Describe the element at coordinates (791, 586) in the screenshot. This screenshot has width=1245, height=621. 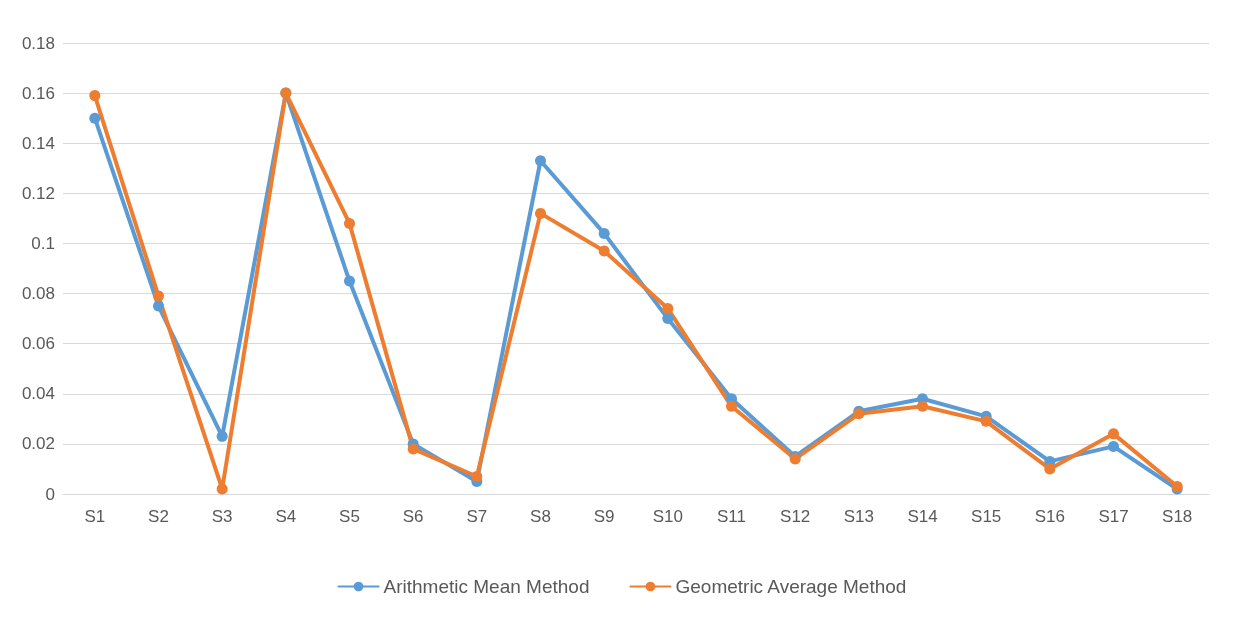
I see `legend-label: Geometric Average Method` at that location.